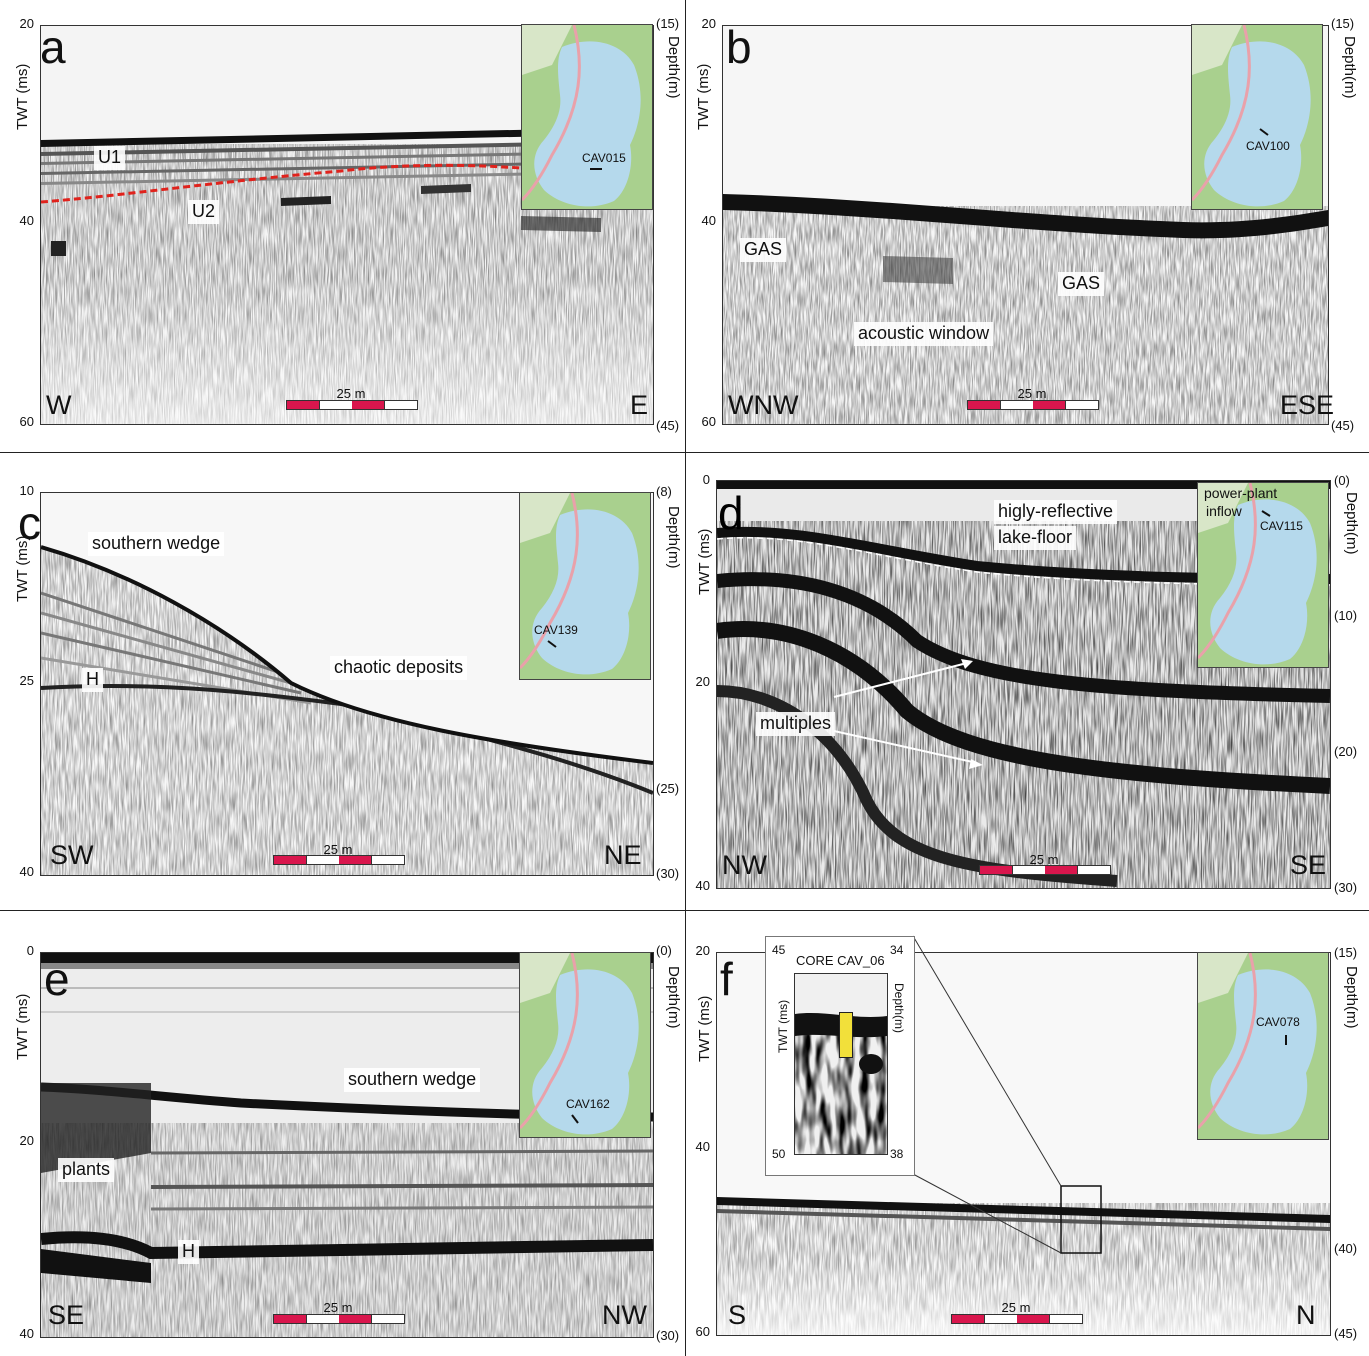  Describe the element at coordinates (846, 1035) in the screenshot. I see `core-sample` at that location.